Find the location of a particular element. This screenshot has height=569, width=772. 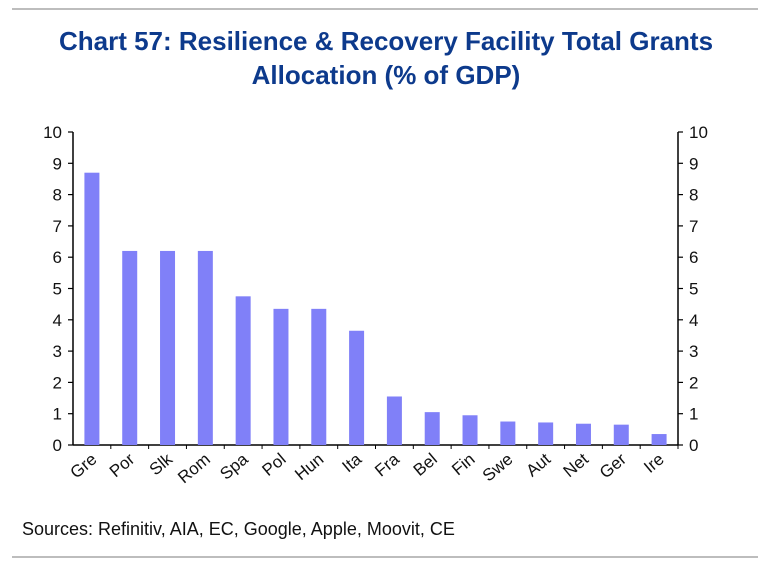

right-y-tick-label: 6 is located at coordinates (693, 257).